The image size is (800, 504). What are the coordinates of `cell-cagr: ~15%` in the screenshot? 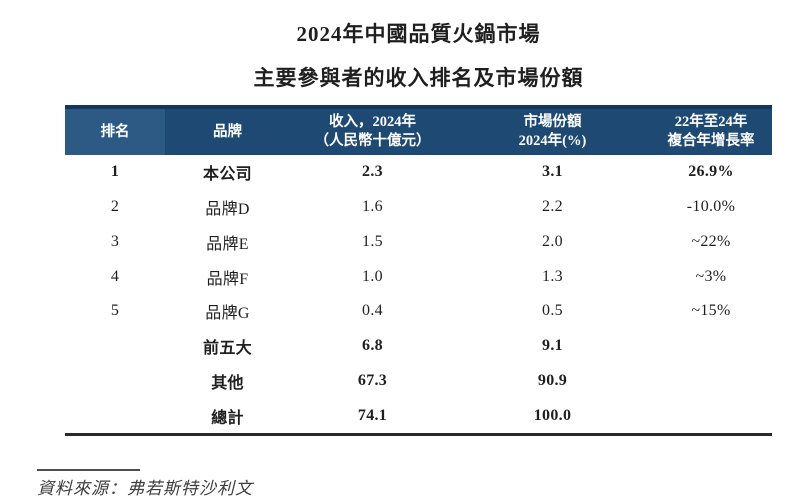 It's located at (711, 311).